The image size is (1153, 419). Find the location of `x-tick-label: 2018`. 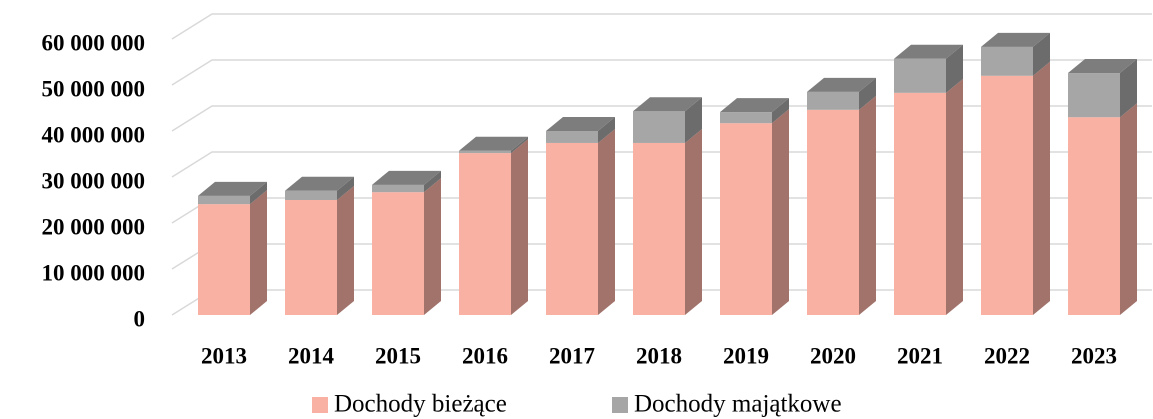

x-tick-label: 2018 is located at coordinates (659, 355).